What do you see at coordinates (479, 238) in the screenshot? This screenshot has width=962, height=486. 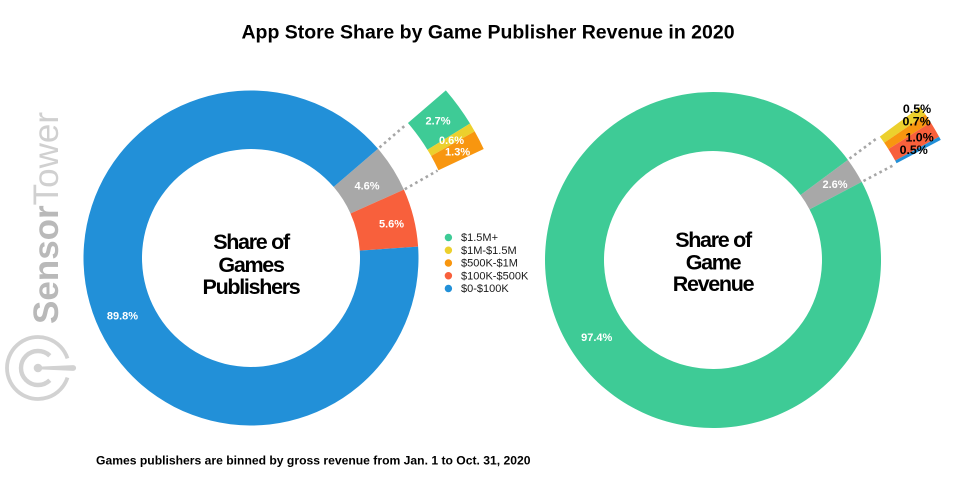 I see `svg-text: $1.5M+` at bounding box center [479, 238].